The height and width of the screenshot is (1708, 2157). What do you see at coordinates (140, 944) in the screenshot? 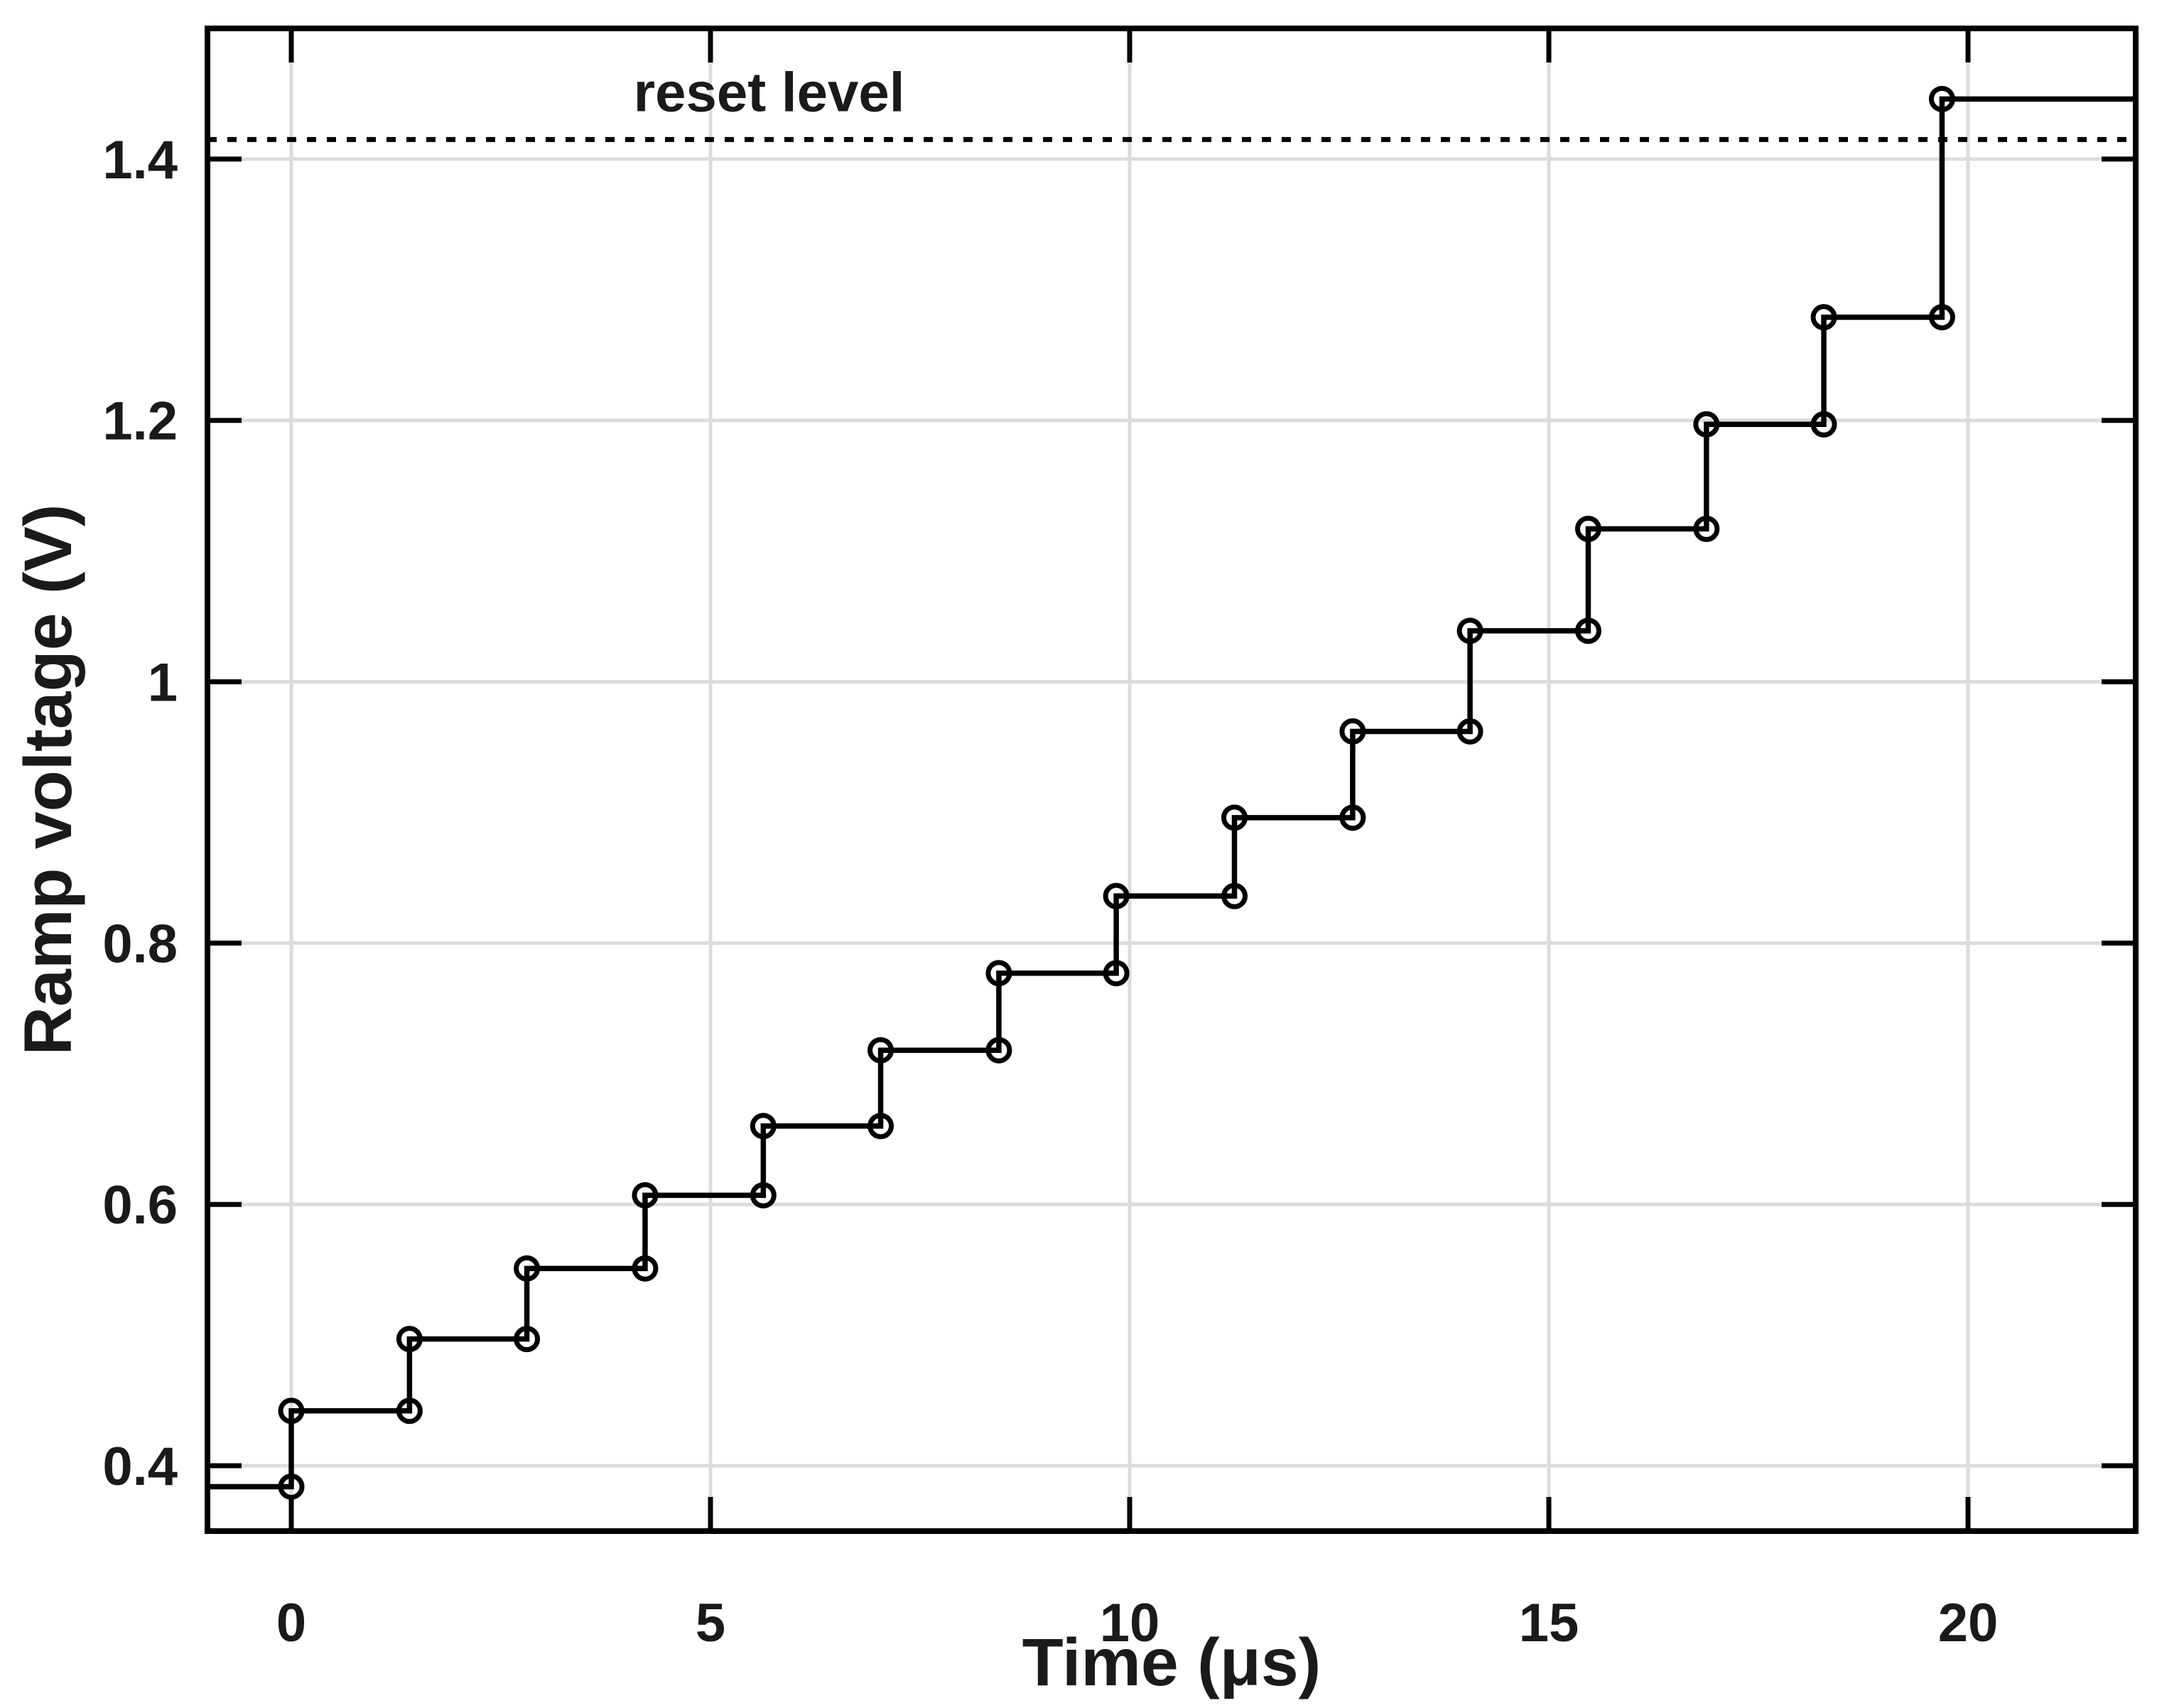
I see `y-tick-label: 0.8` at bounding box center [140, 944].